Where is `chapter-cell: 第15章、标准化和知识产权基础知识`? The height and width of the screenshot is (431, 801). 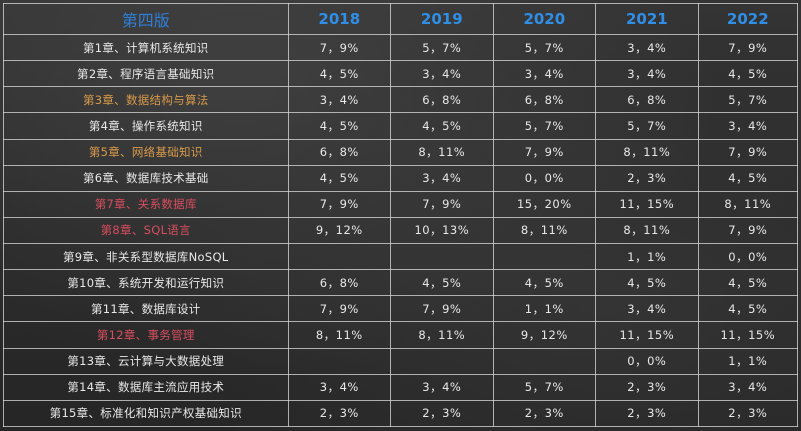 chapter-cell: 第15章、标准化和知识产权基础知识 is located at coordinates (146, 413).